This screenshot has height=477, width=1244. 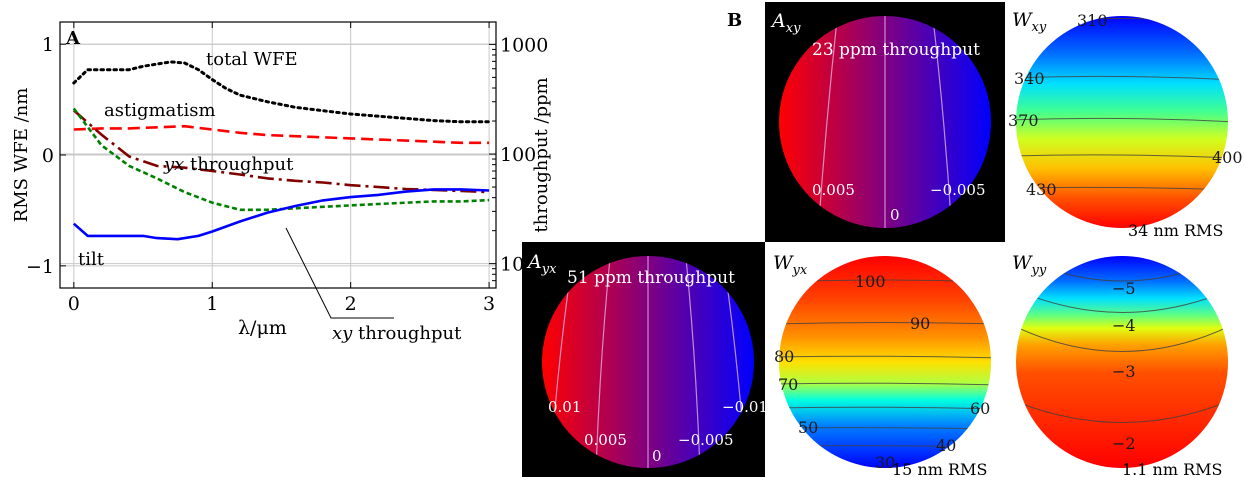 I want to click on map-wyy-contour-label-2: −4, so click(x=1124, y=325).